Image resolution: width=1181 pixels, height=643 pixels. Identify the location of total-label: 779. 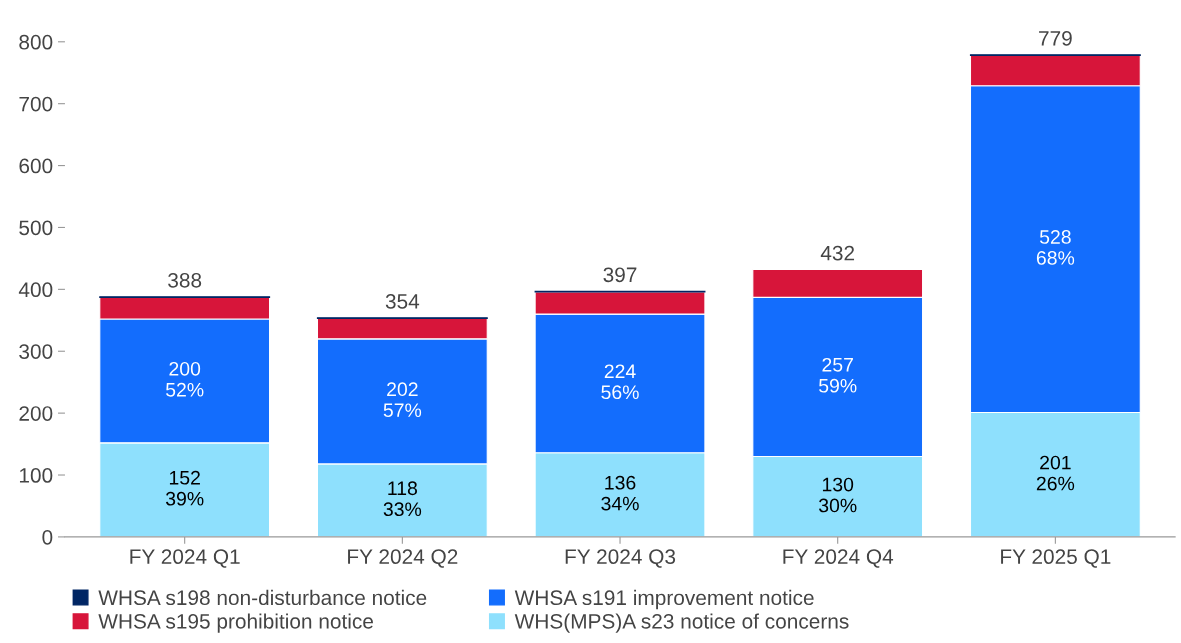
(1055, 38).